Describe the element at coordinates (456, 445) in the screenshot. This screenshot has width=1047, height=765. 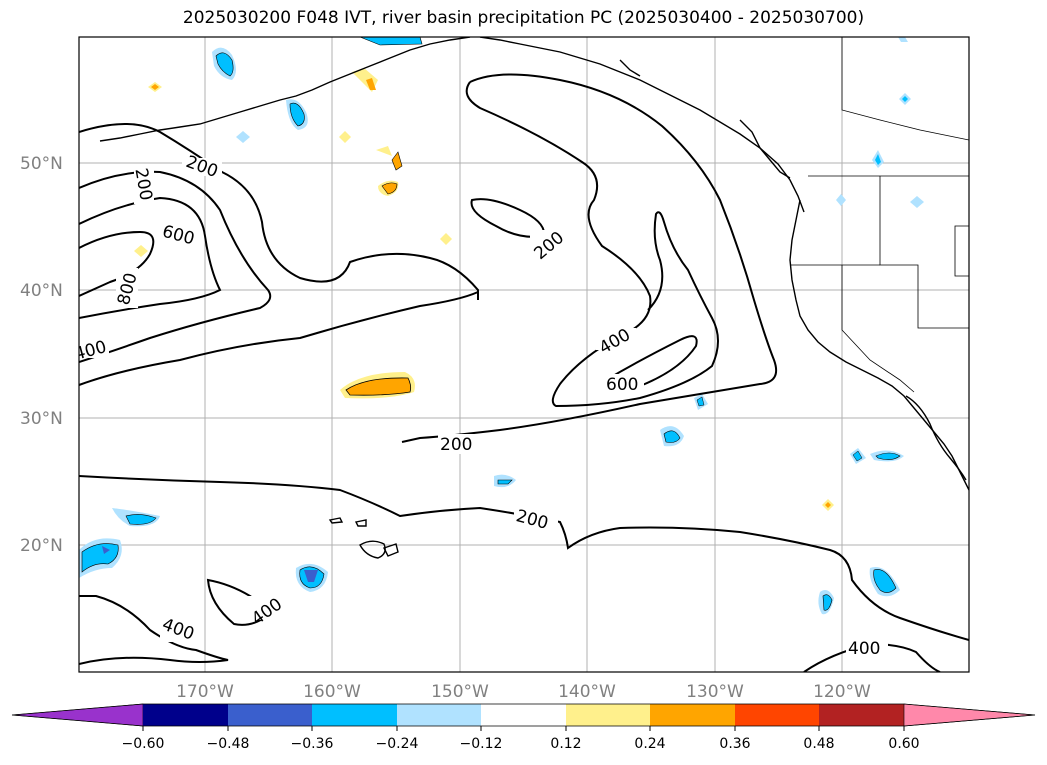
I see `contour-label: 200` at that location.